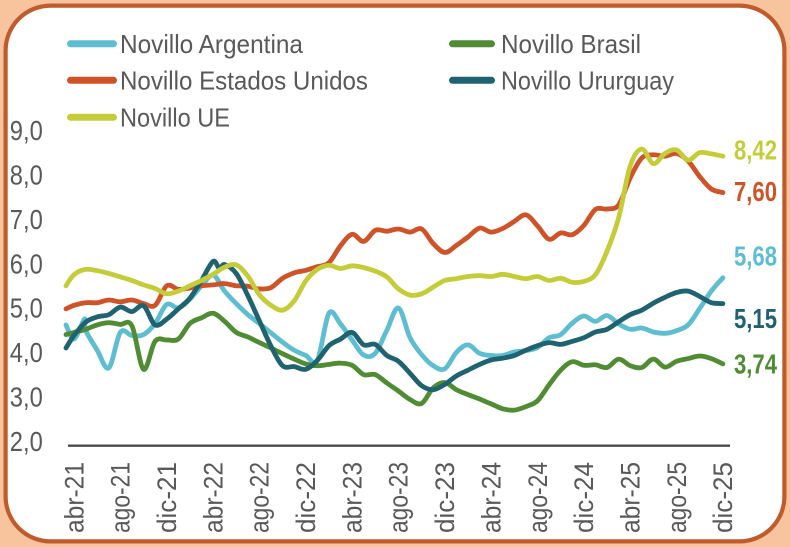 This screenshot has height=547, width=790. Describe the element at coordinates (74, 497) in the screenshot. I see `svg-text: abr-21` at that location.